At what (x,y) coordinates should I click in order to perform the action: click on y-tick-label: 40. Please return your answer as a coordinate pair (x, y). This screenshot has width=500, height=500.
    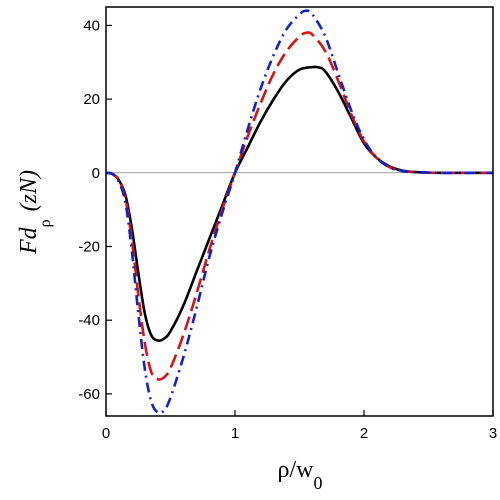
    Looking at the image, I should click on (91, 25).